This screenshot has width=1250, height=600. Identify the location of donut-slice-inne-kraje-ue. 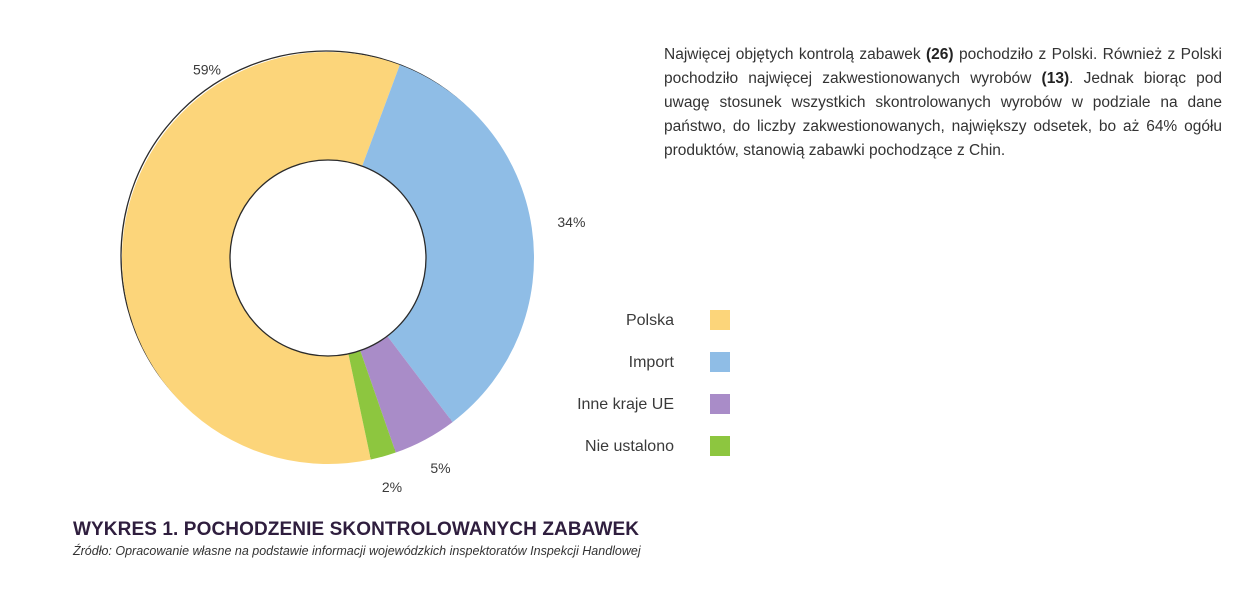
(406, 394).